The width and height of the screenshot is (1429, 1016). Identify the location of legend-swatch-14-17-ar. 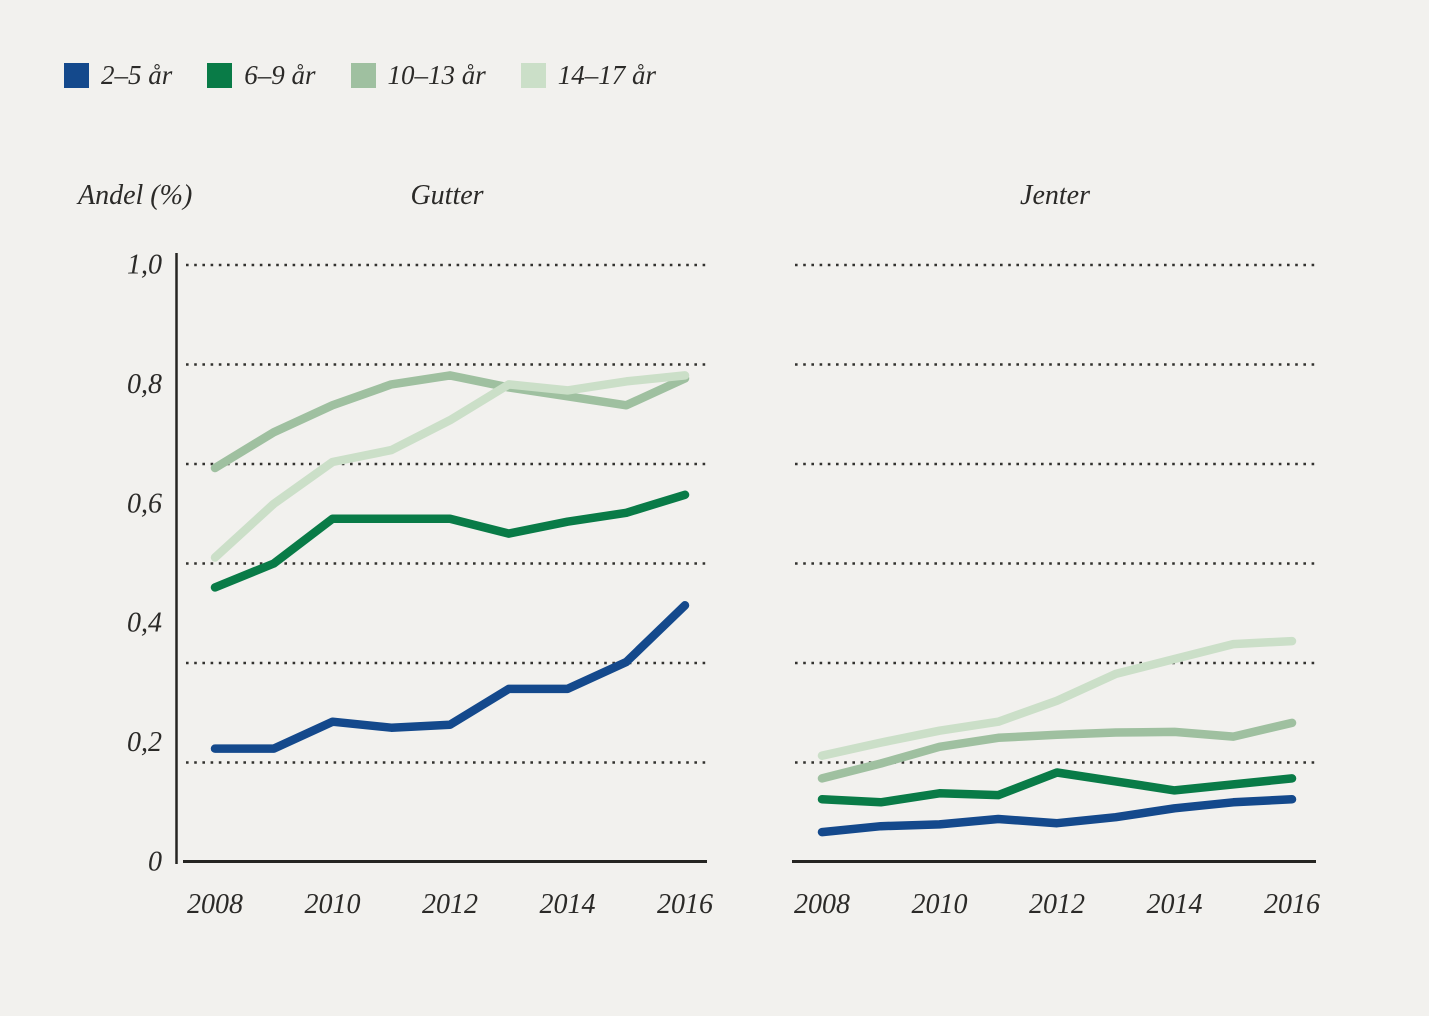
(533, 75).